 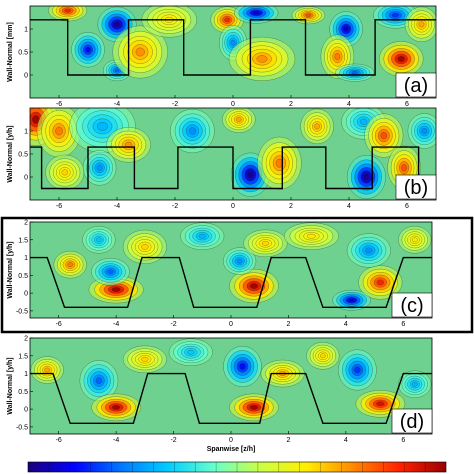 I want to click on contour-field, so click(x=242, y=44).